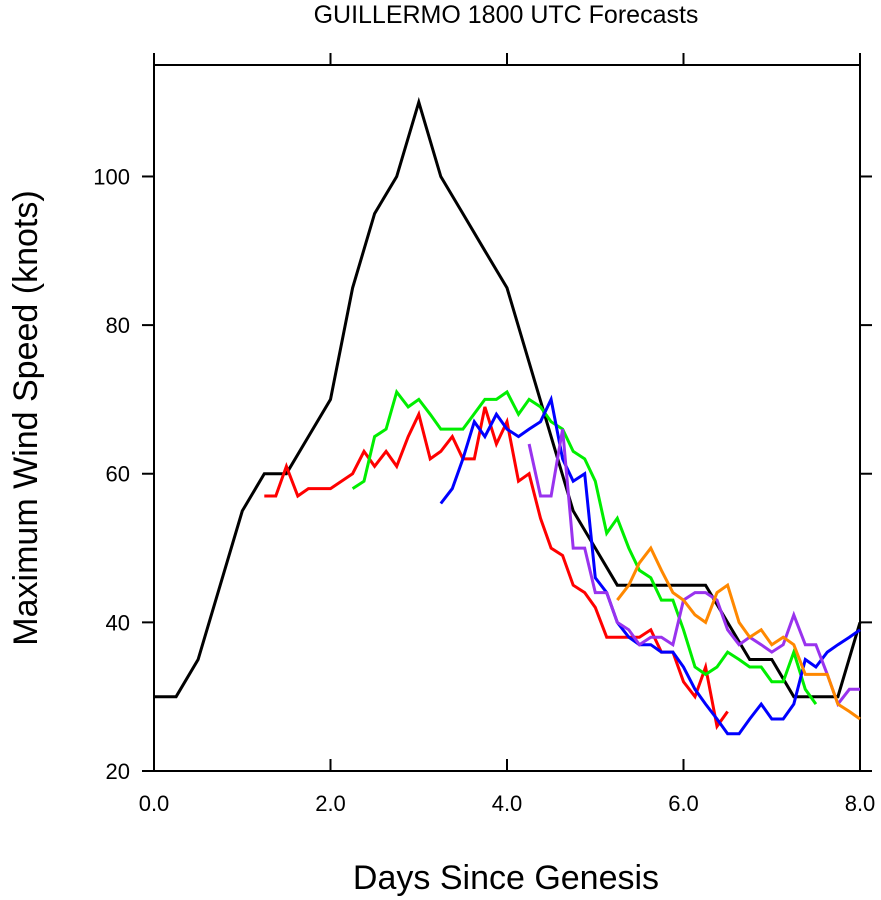  What do you see at coordinates (26, 417) in the screenshot?
I see `y-axis-title: Maximum Wind Speed (knots)` at bounding box center [26, 417].